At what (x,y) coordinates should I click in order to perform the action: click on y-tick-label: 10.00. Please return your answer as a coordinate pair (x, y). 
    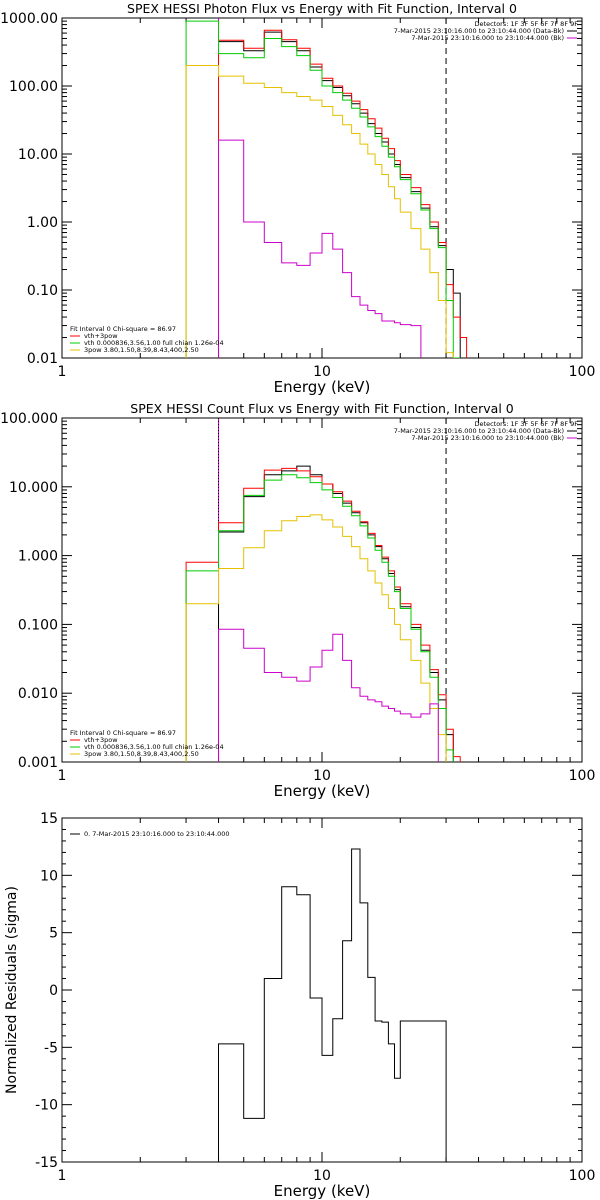
    Looking at the image, I should click on (38, 155).